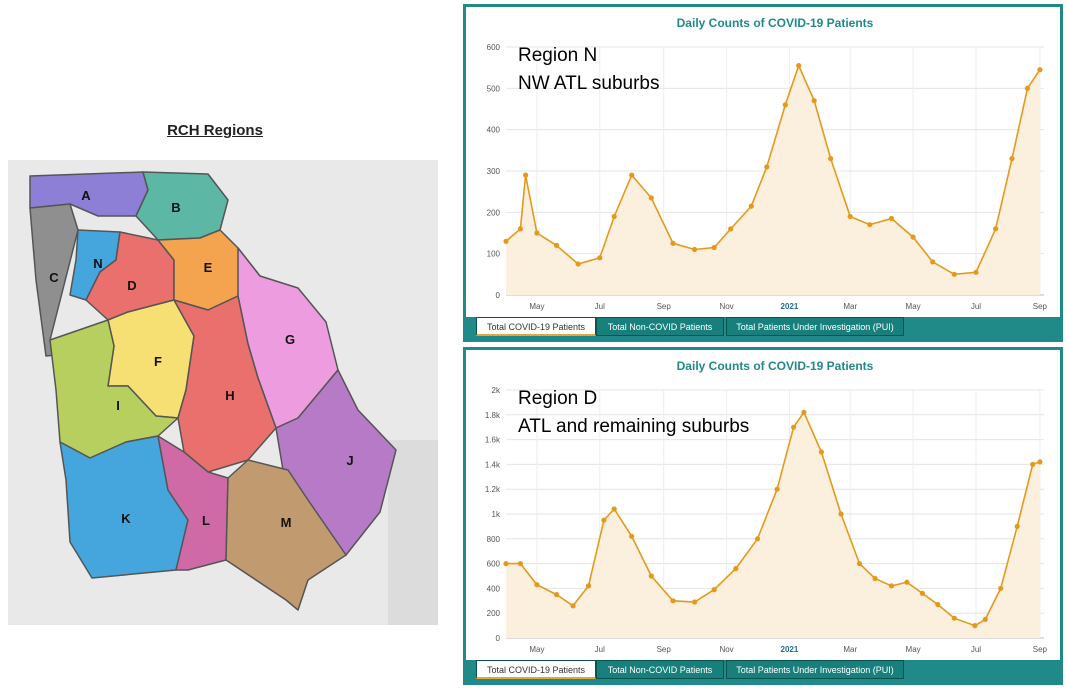 The width and height of the screenshot is (1068, 688). What do you see at coordinates (349, 460) in the screenshot?
I see `region-j-label: J` at bounding box center [349, 460].